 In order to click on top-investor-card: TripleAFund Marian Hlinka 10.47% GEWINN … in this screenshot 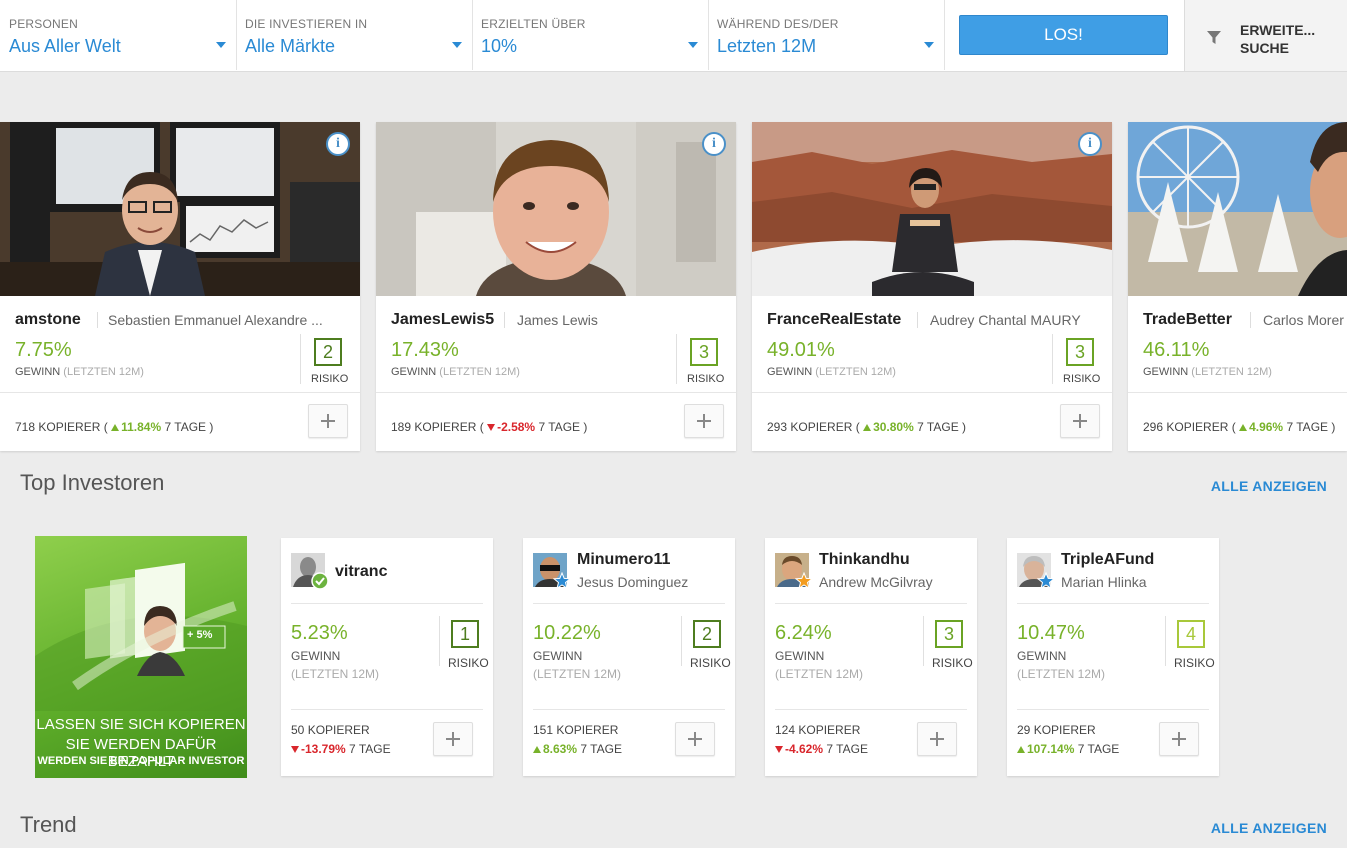, I will do `click(1113, 657)`.